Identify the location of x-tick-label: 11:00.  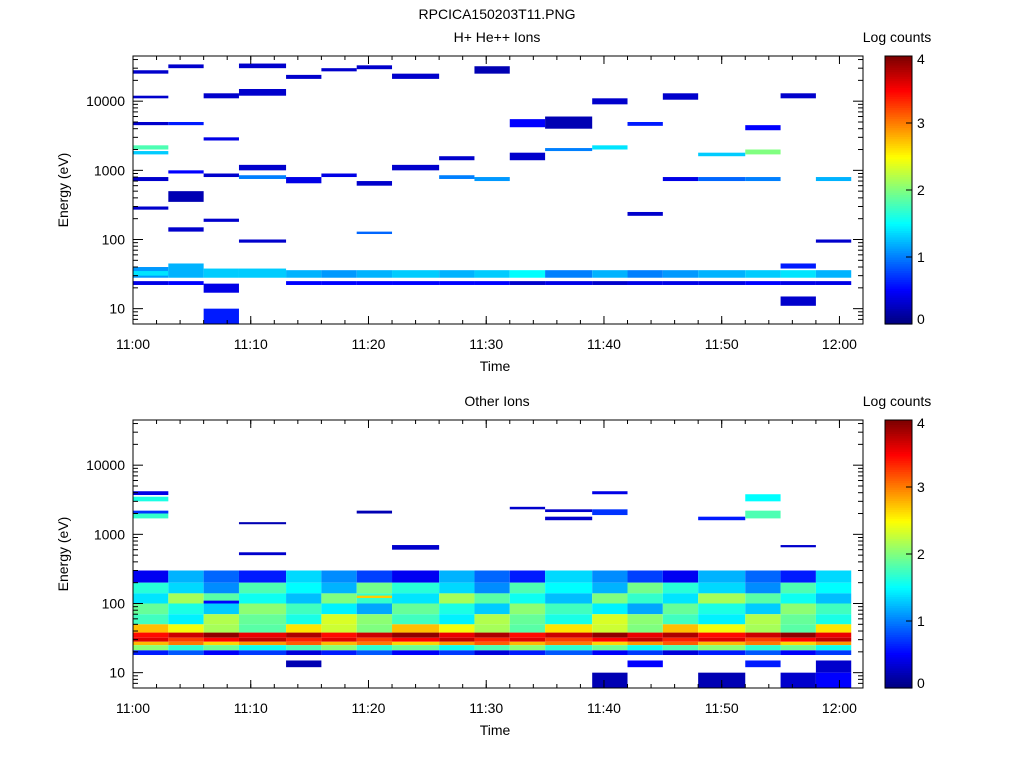
(133, 708).